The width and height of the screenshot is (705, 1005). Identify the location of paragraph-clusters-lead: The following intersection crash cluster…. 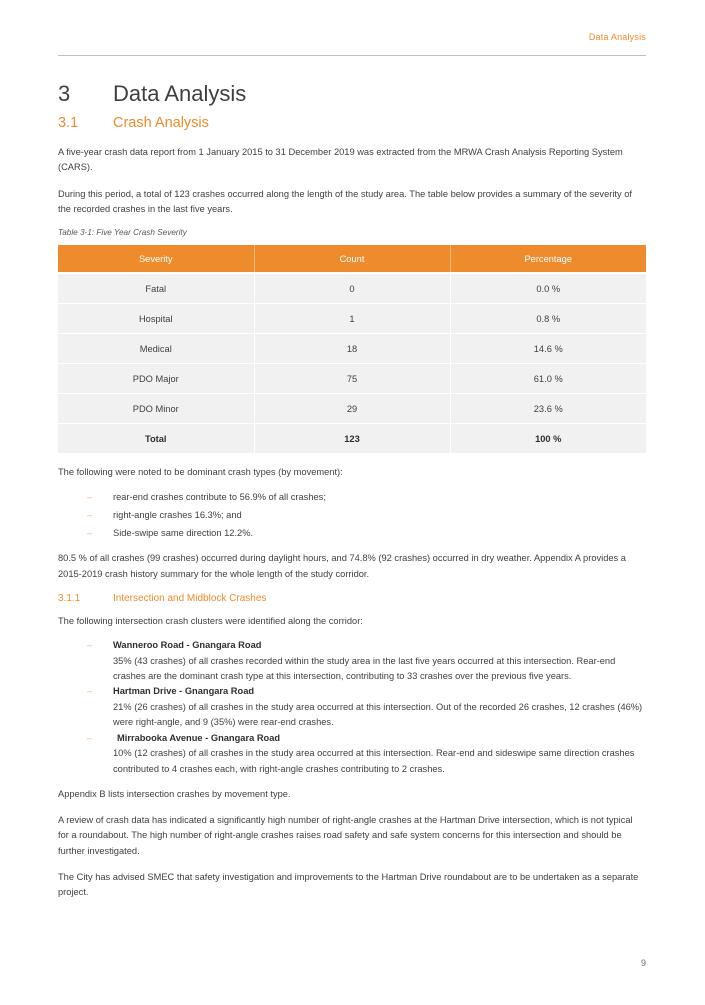
(210, 621).